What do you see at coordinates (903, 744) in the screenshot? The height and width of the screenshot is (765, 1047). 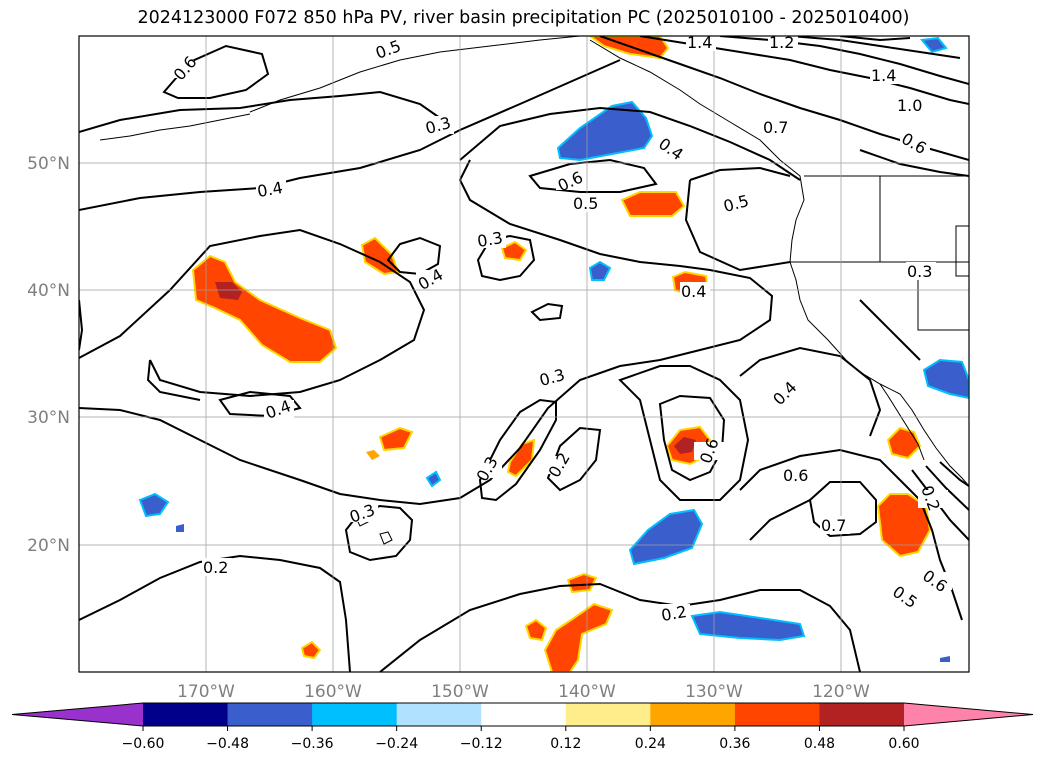 I see `colorbar-tick-label: 0.60` at bounding box center [903, 744].